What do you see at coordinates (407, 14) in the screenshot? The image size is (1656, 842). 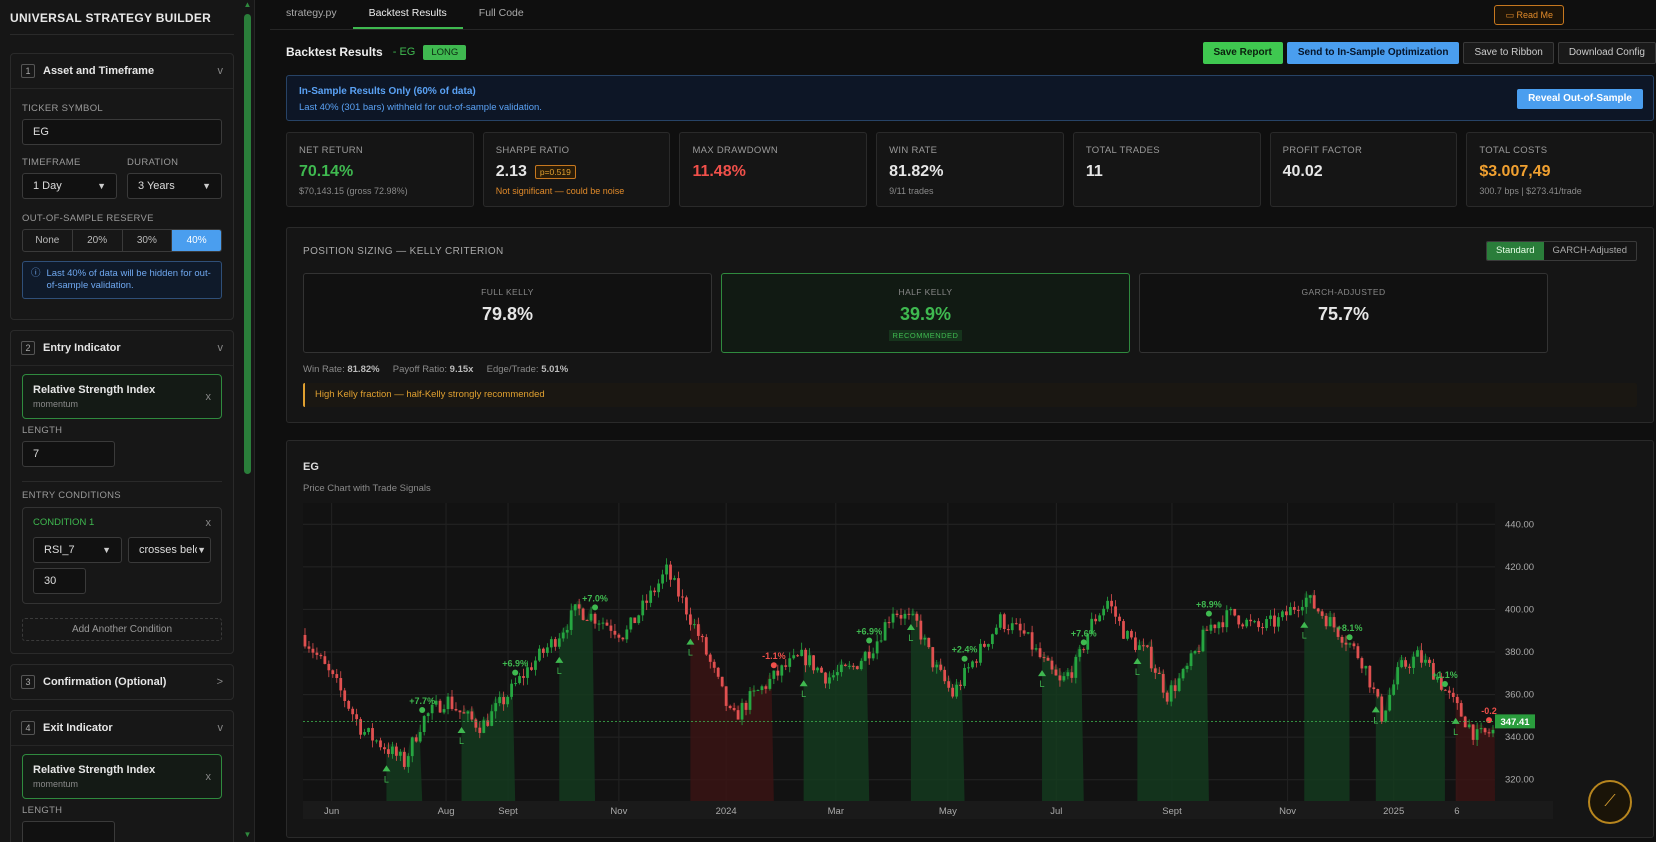 I see `tab-backtest-results: Backtest Results` at bounding box center [407, 14].